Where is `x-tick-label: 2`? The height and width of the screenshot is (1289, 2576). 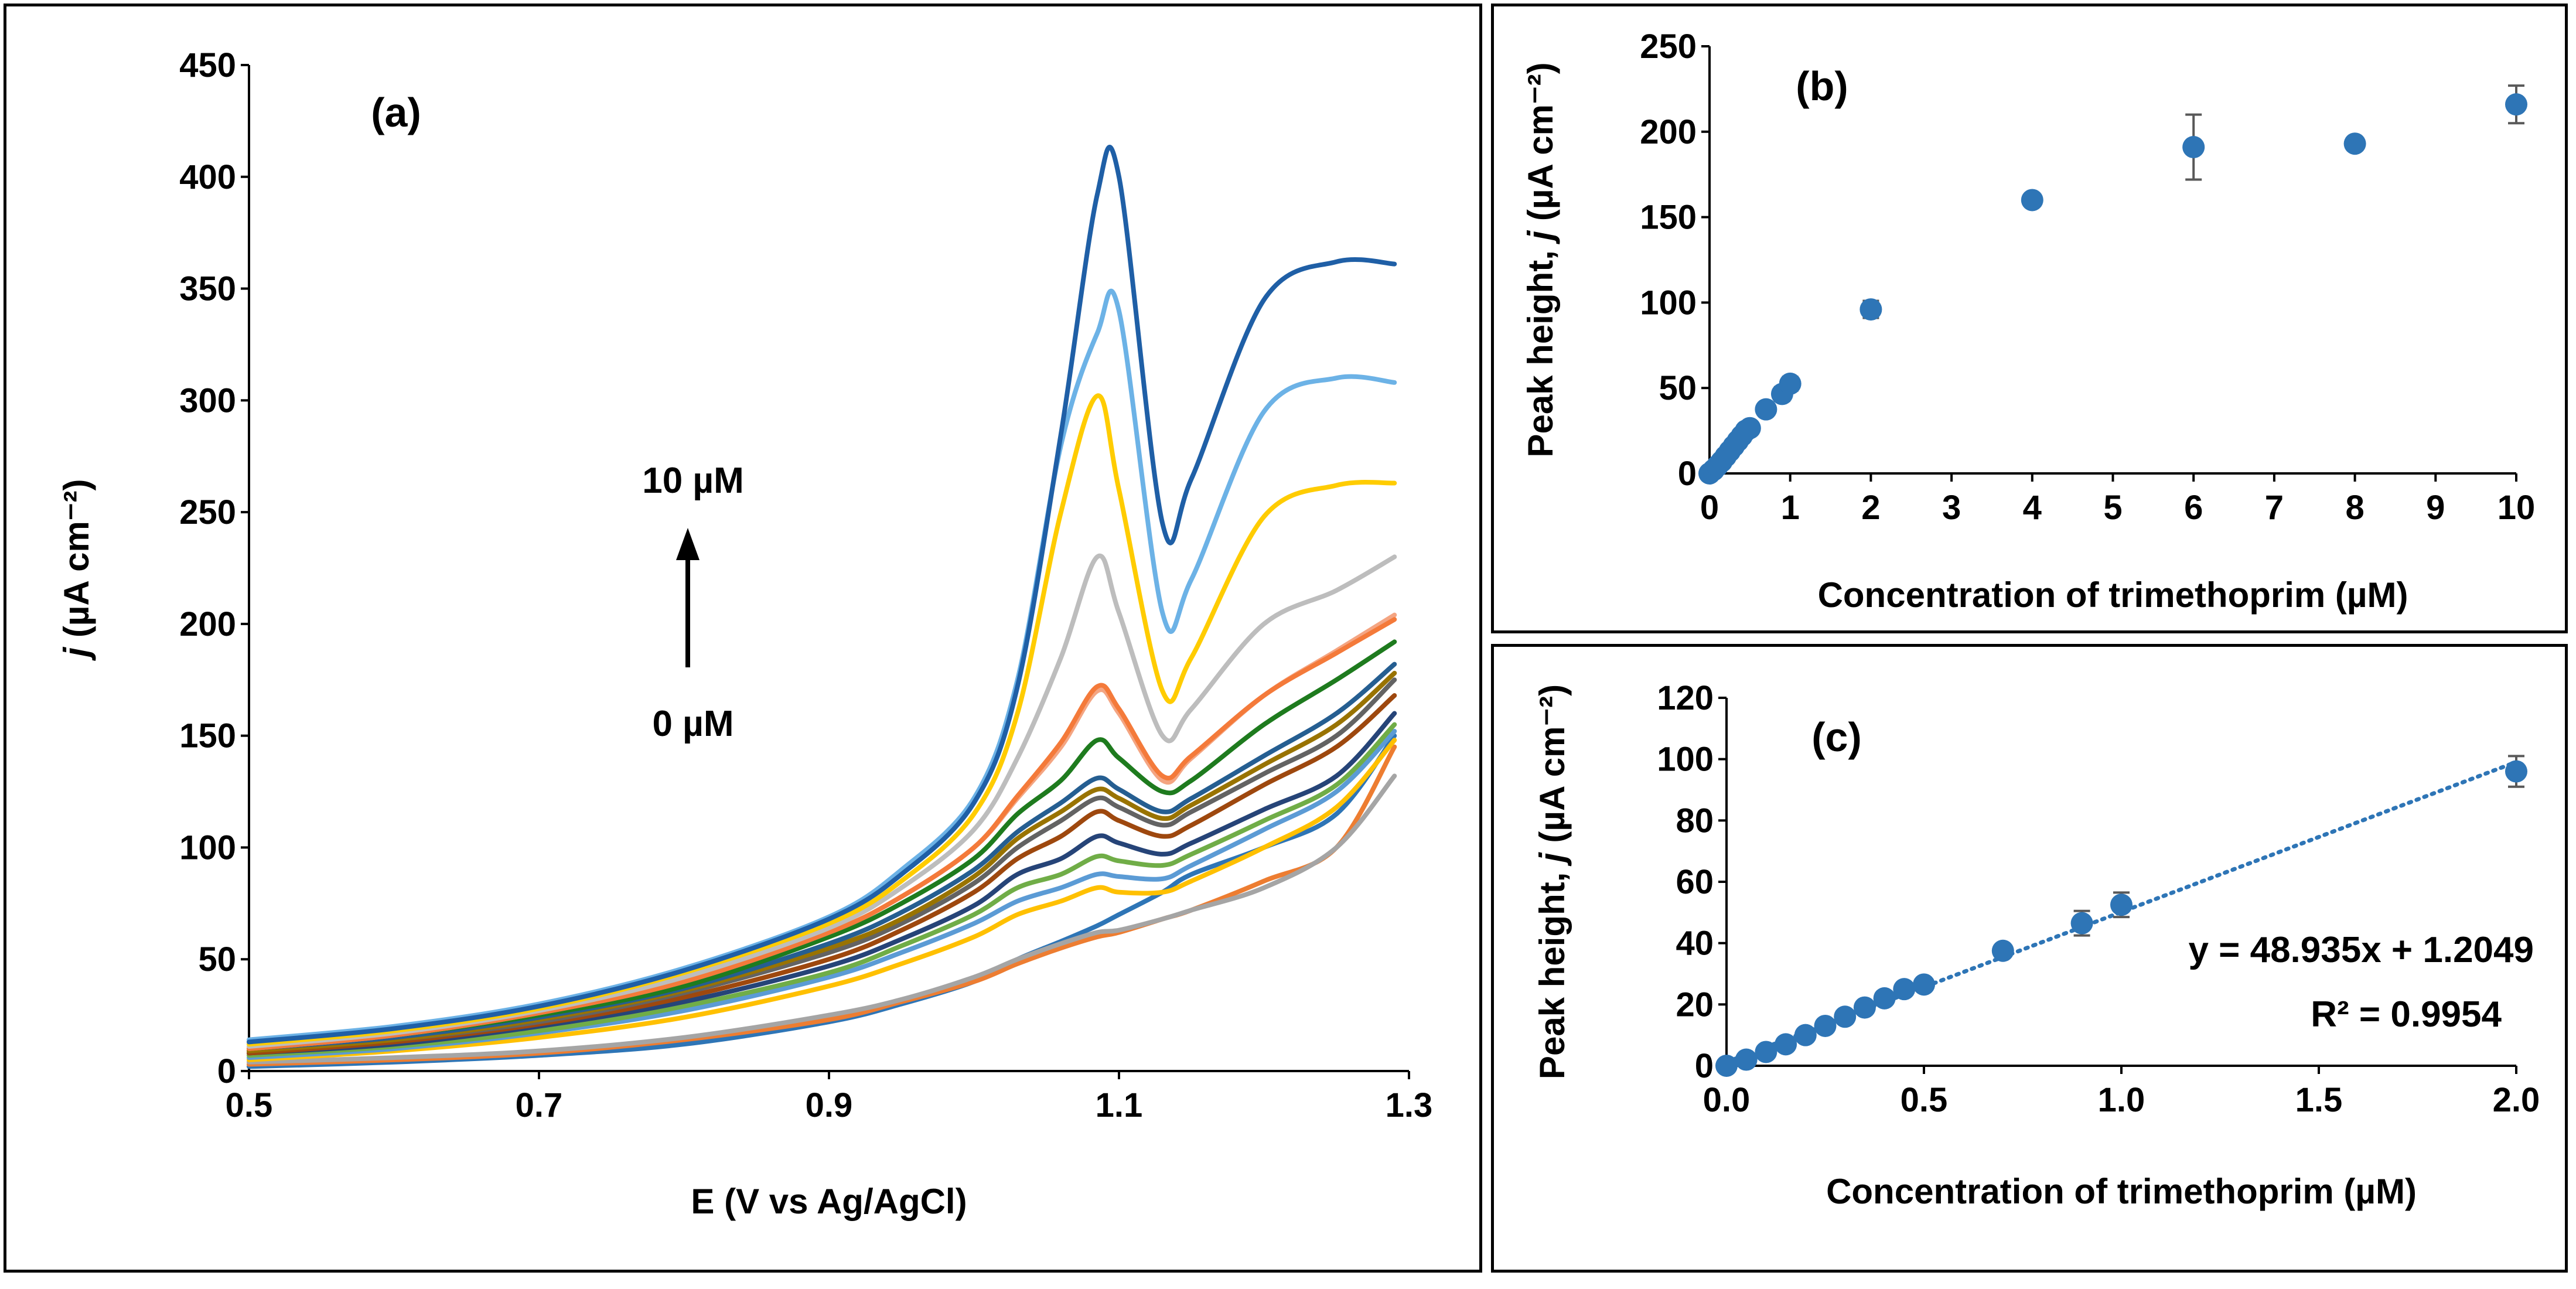 x-tick-label: 2 is located at coordinates (1870, 508).